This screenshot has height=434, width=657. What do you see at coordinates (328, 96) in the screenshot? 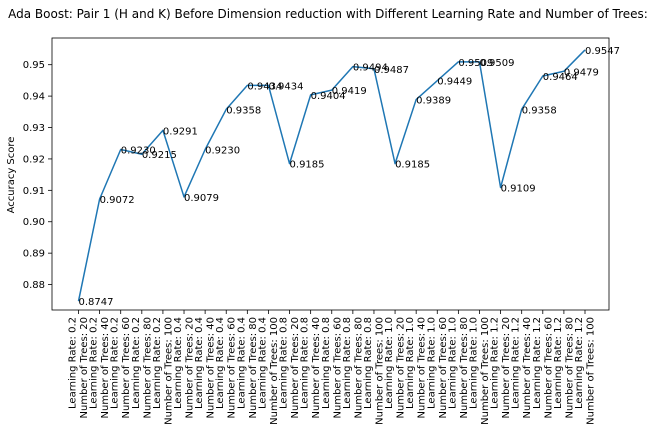
I see `data-label: 0.9404` at bounding box center [328, 96].